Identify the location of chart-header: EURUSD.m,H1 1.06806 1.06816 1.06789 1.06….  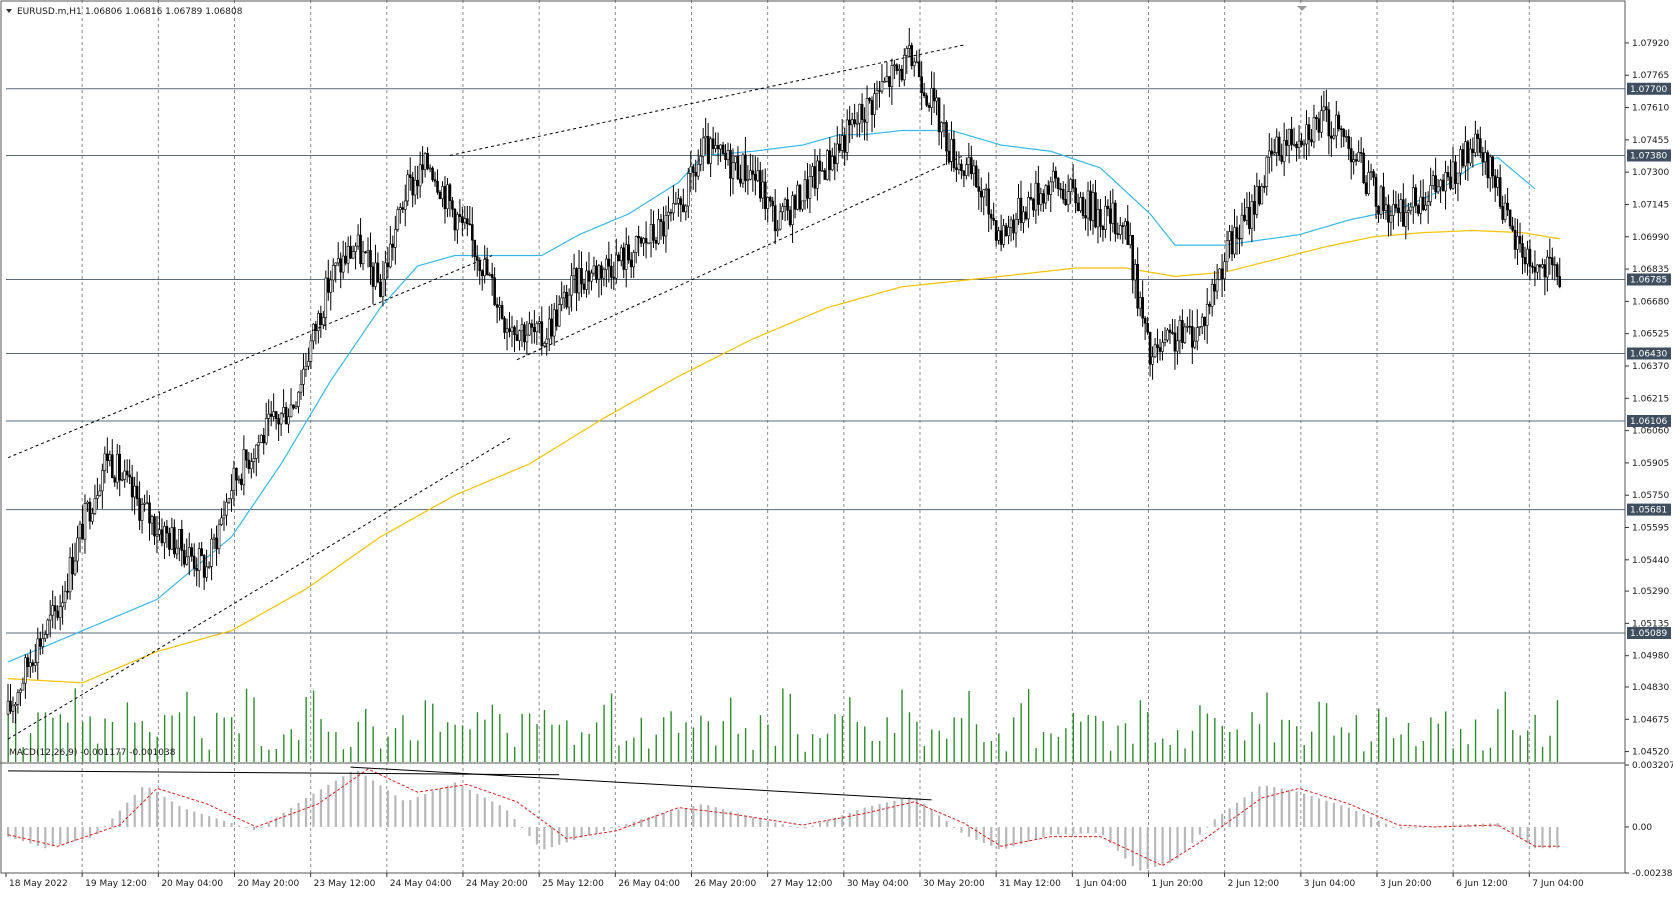
(124, 12).